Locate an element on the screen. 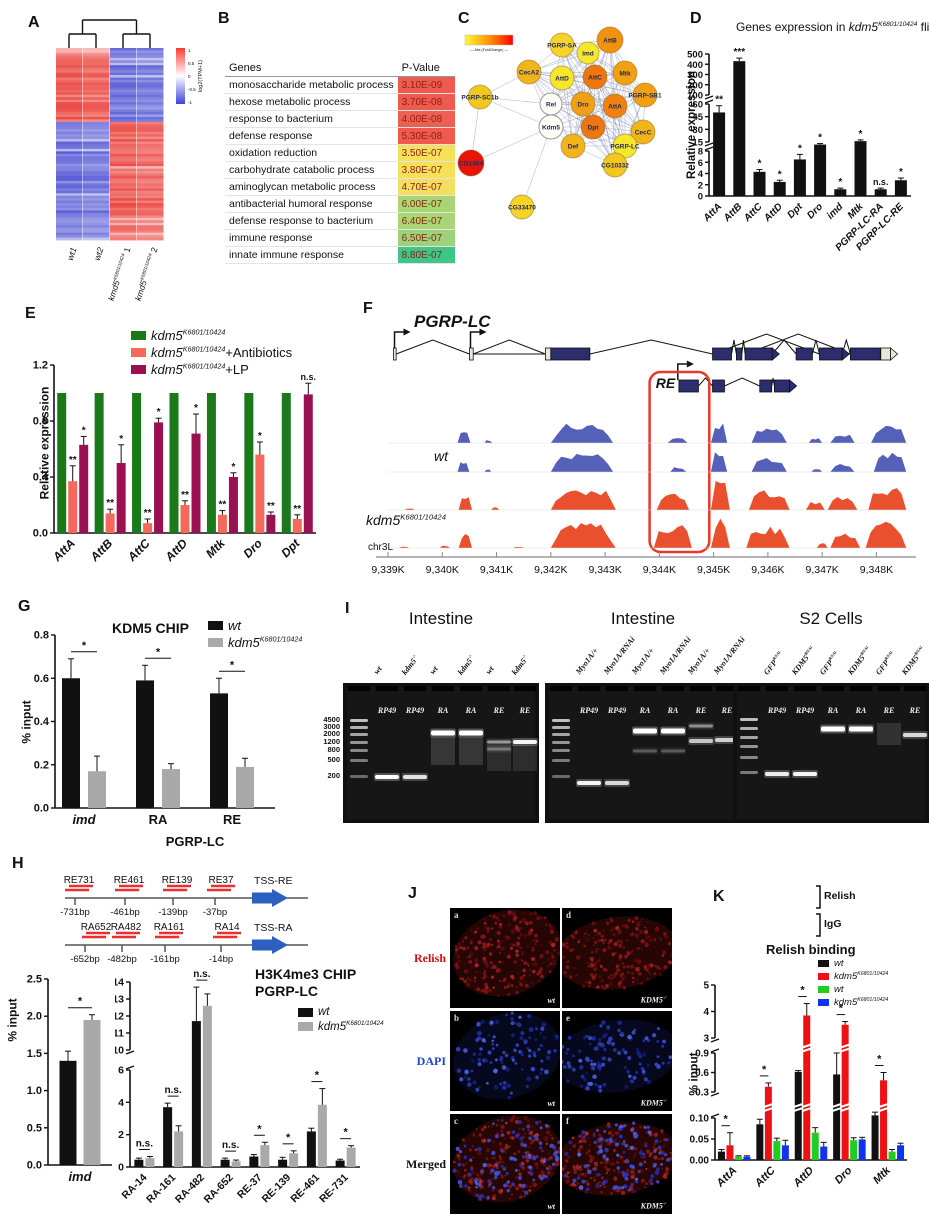  coordinate-tick: 9,342K is located at coordinates (550, 570).